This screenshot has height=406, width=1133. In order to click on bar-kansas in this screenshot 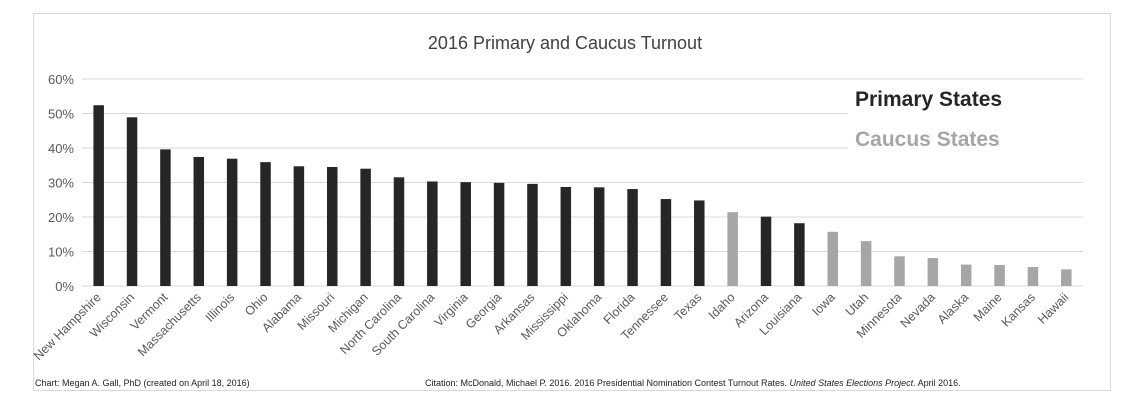, I will do `click(1033, 276)`.